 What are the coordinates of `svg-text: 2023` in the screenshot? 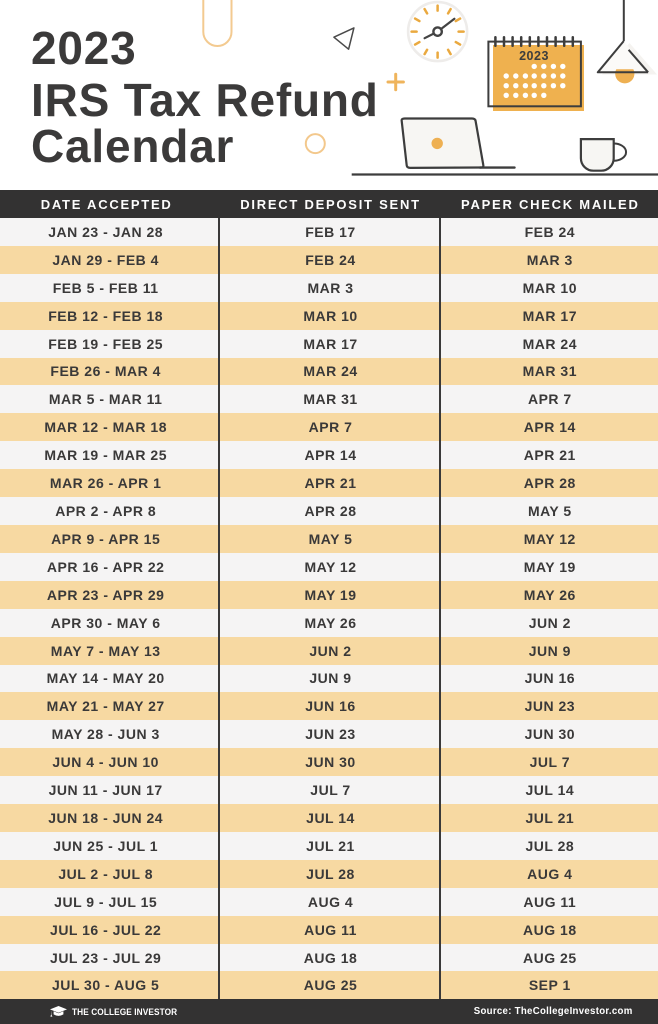 It's located at (534, 56).